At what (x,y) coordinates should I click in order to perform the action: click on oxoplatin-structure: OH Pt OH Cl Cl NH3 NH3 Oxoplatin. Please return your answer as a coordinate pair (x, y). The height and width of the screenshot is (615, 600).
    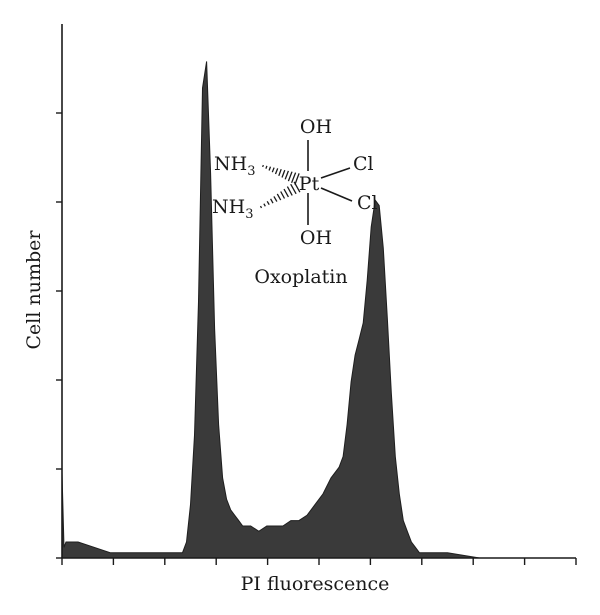
    Looking at the image, I should click on (295, 202).